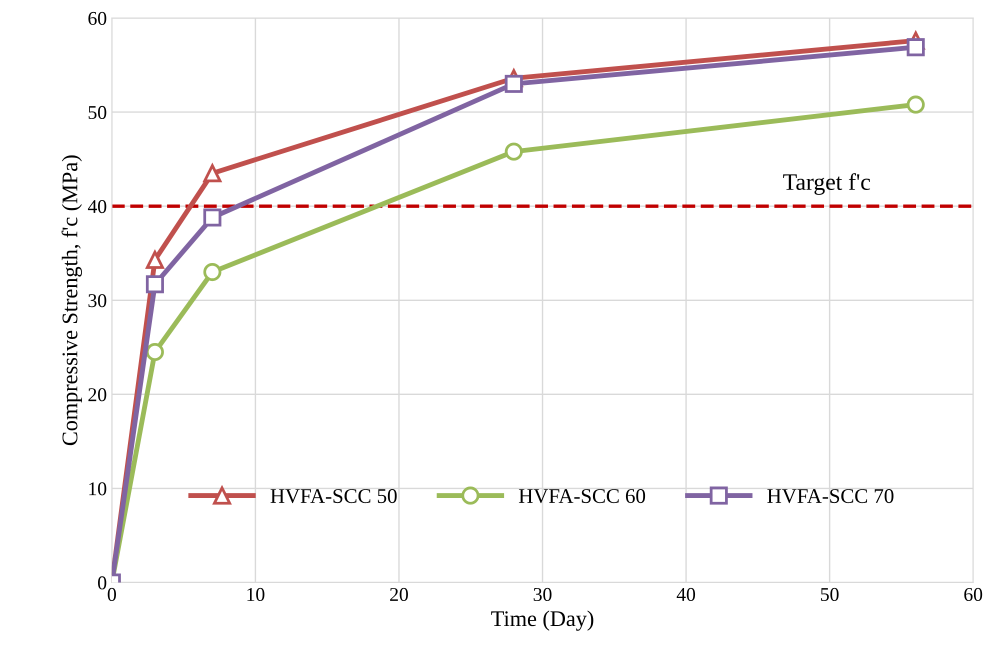 The width and height of the screenshot is (990, 668). What do you see at coordinates (973, 595) in the screenshot?
I see `x-tick-label: 60` at bounding box center [973, 595].